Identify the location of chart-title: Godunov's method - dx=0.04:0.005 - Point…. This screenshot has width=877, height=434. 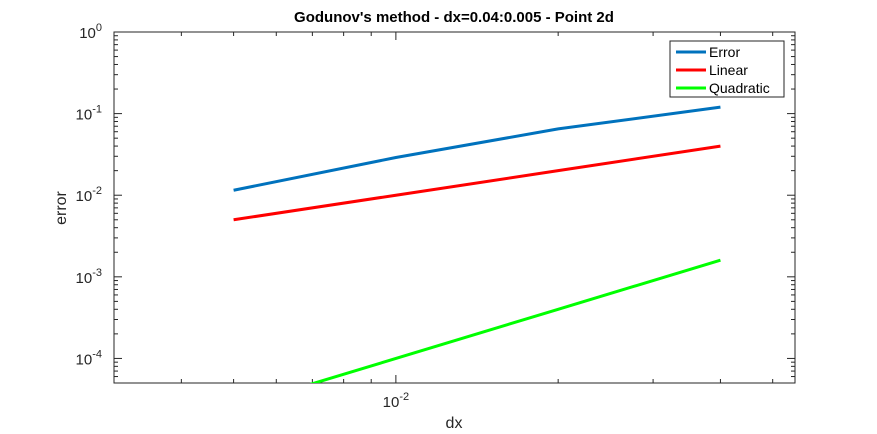
(454, 17).